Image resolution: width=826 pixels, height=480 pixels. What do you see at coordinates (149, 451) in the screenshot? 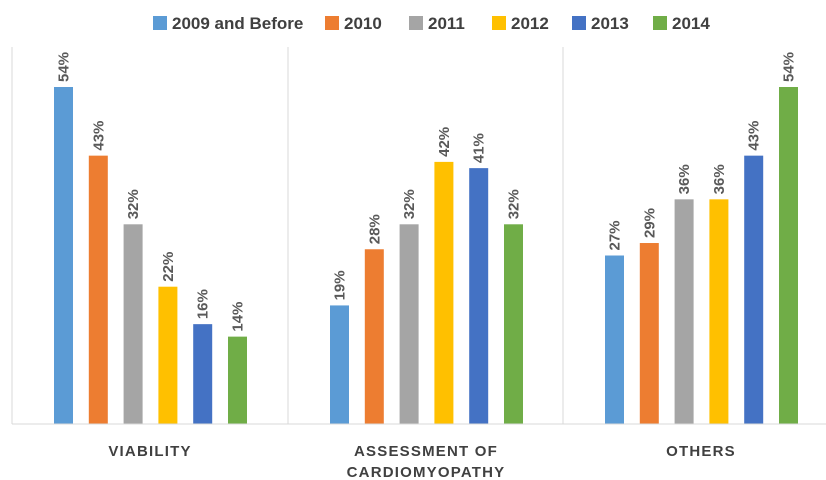
I see `category-label-viability: VIABILITY` at bounding box center [149, 451].